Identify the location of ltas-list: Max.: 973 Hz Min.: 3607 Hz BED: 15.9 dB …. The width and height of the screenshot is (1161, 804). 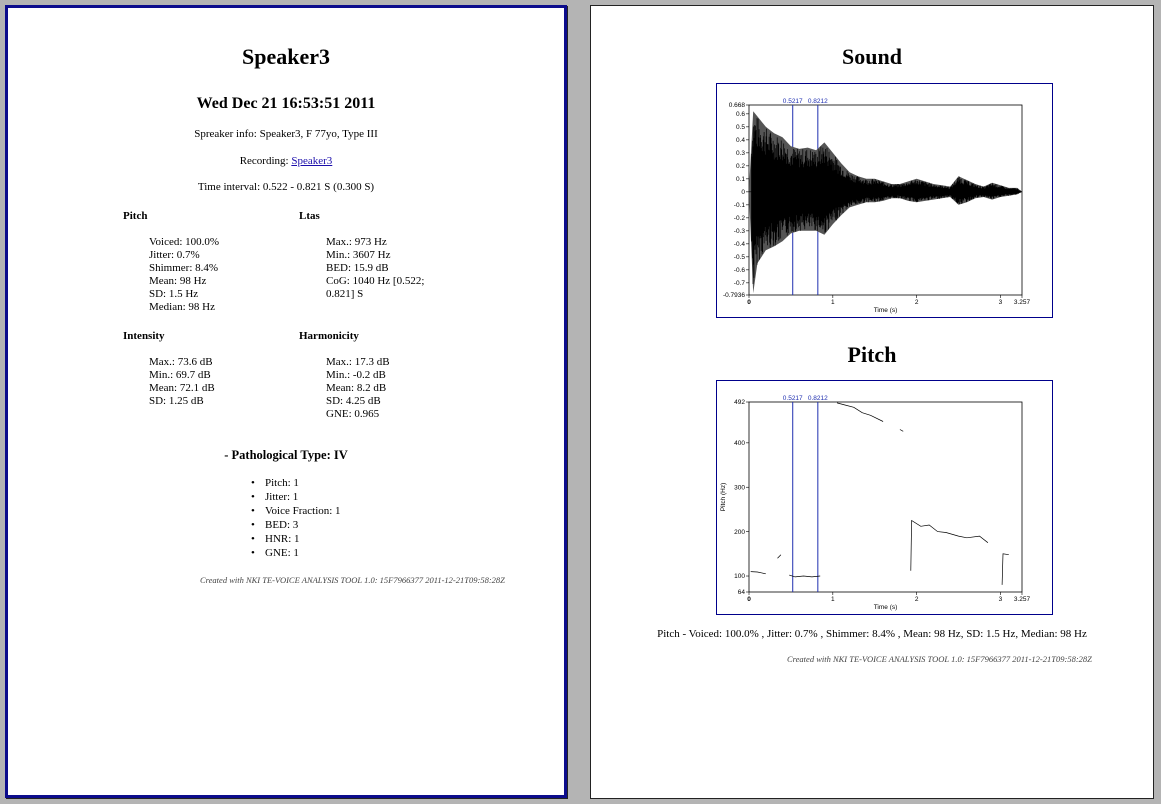
(375, 268).